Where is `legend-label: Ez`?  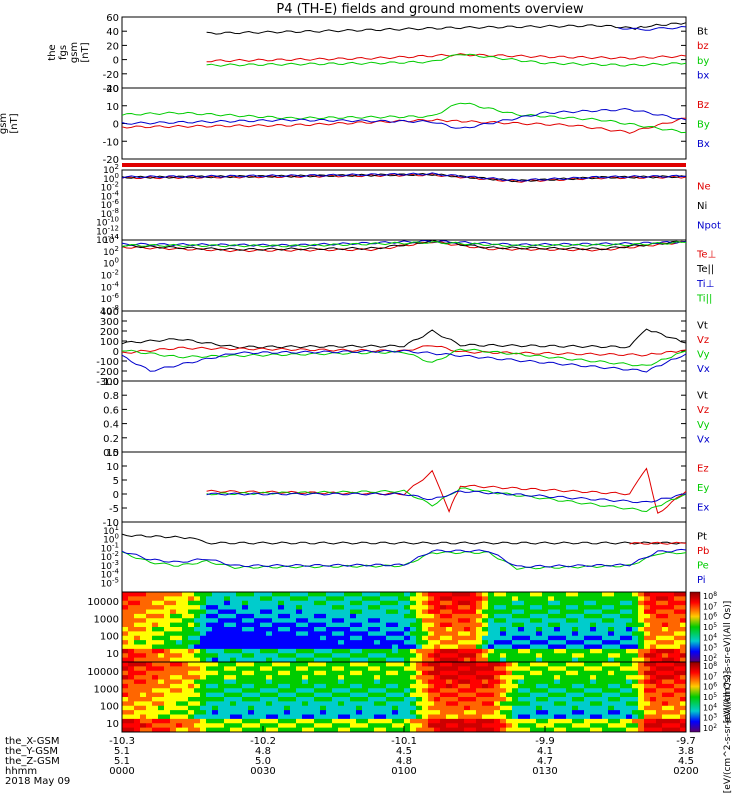
legend-label: Ez is located at coordinates (703, 469).